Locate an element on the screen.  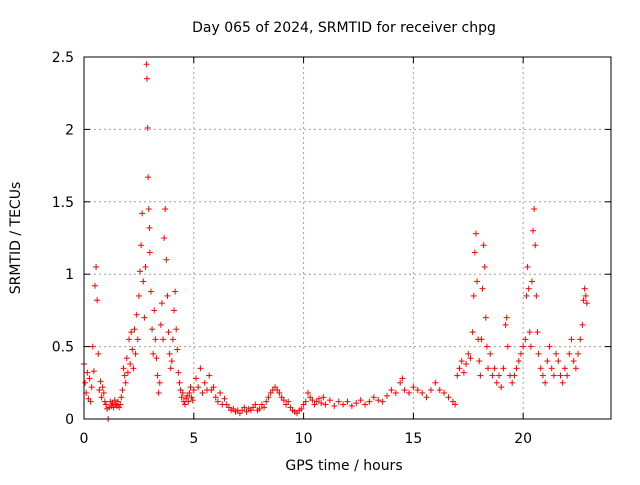
y-tick-label: 1.5 is located at coordinates (63, 203).